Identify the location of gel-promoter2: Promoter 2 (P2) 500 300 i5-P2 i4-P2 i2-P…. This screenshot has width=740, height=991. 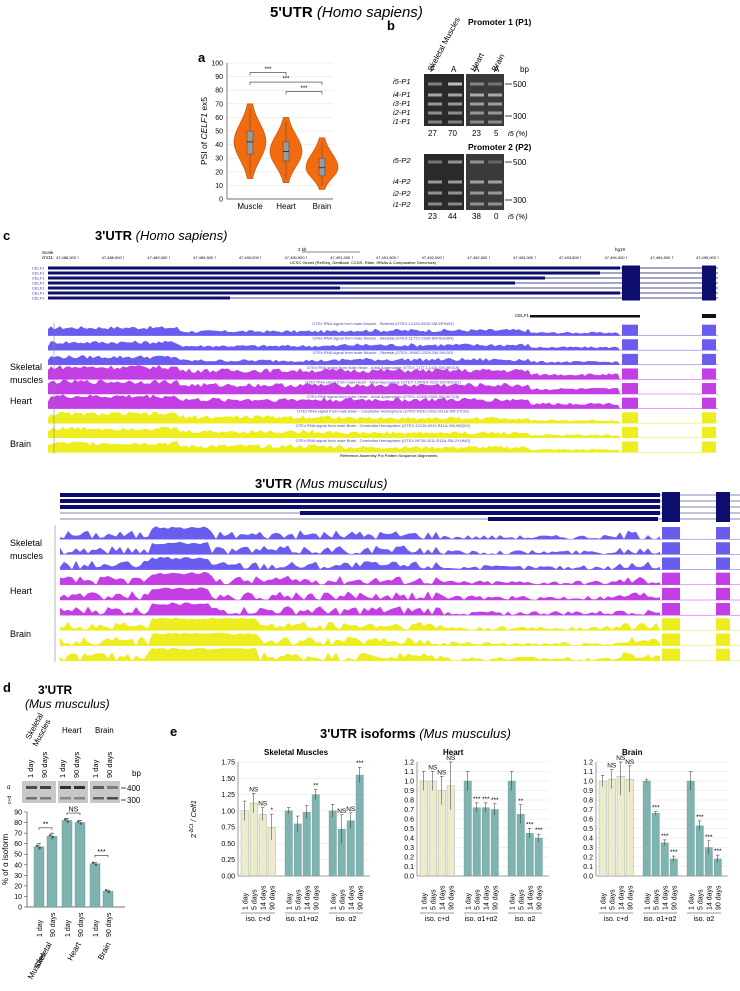
(462, 181).